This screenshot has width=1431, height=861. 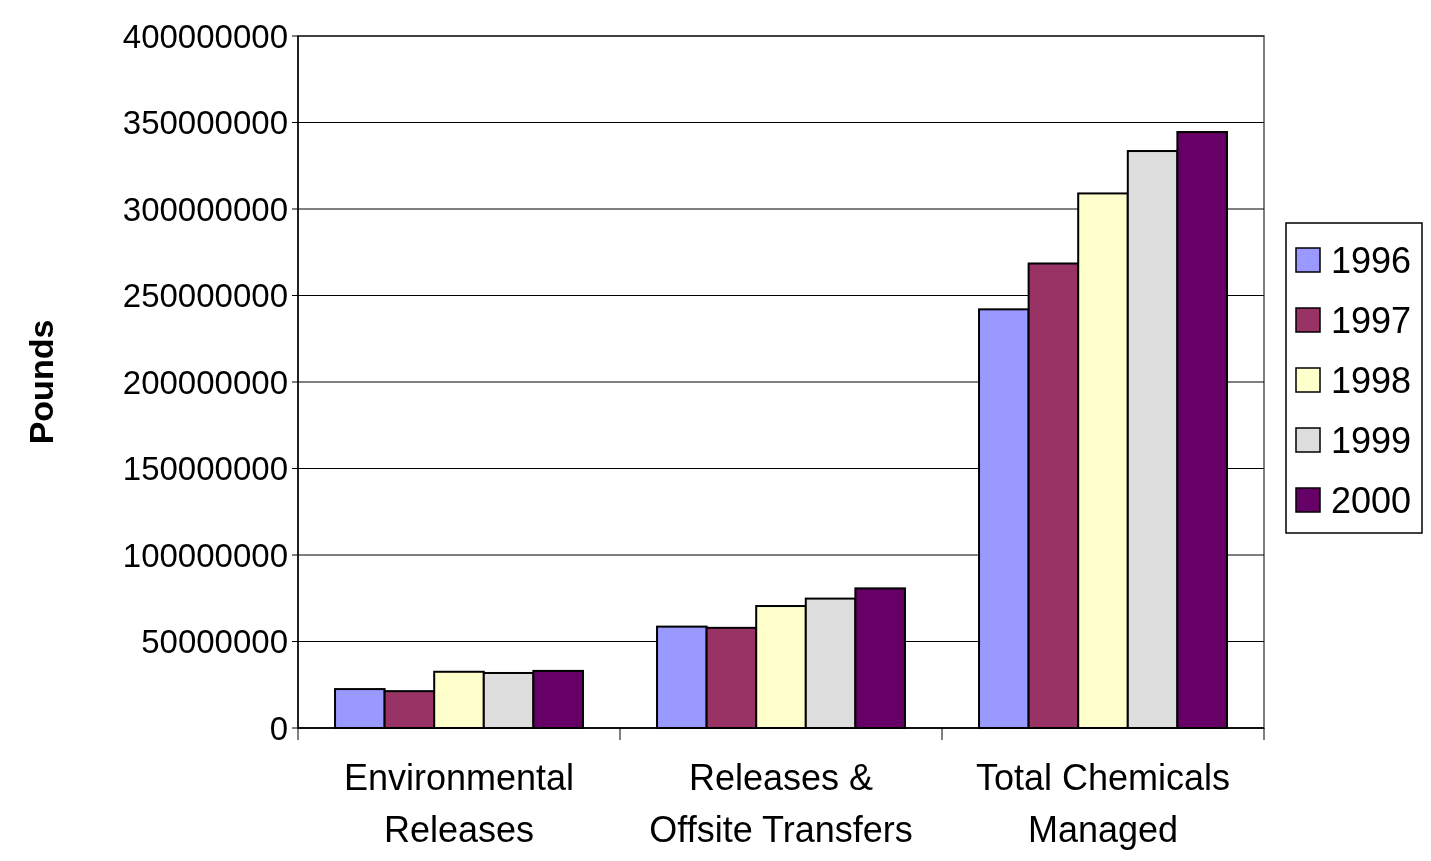 I want to click on y-tick-label: 250000000, so click(x=205, y=296).